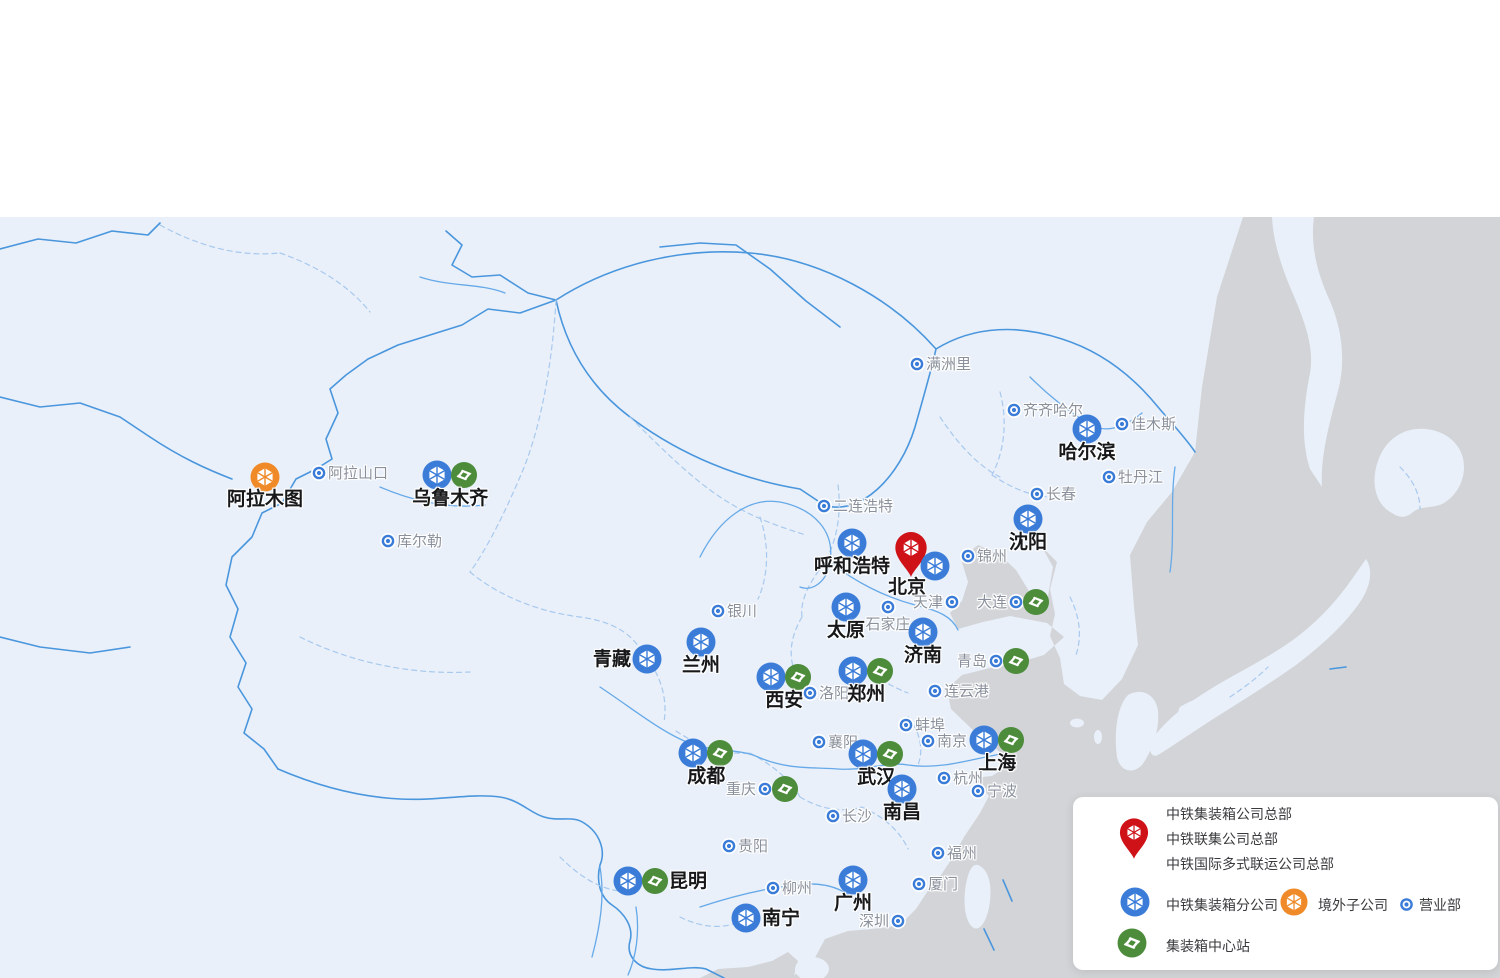  I want to click on legend-station-icon, so click(1132, 943).